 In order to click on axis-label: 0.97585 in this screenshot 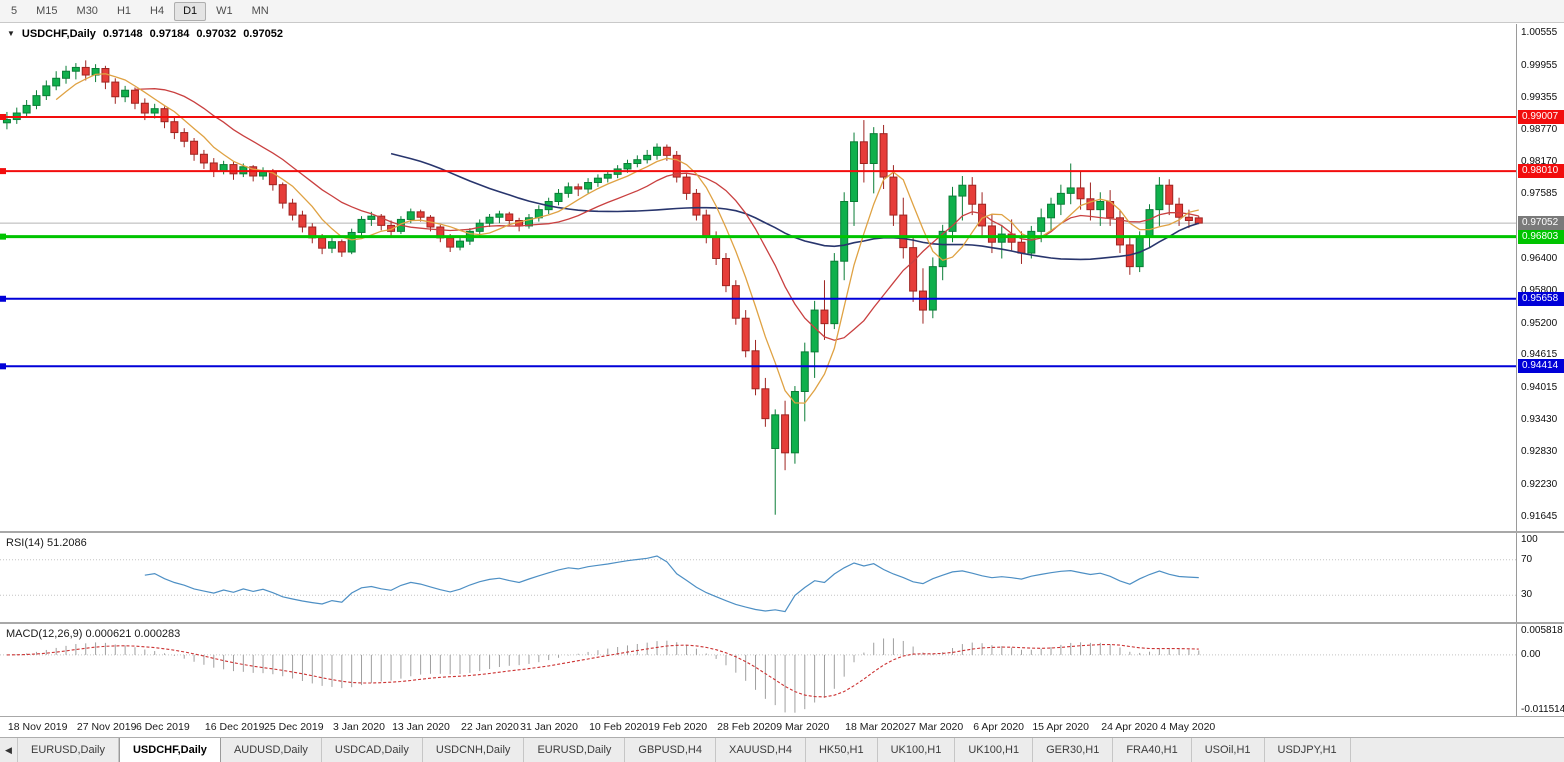, I will do `click(1539, 194)`.